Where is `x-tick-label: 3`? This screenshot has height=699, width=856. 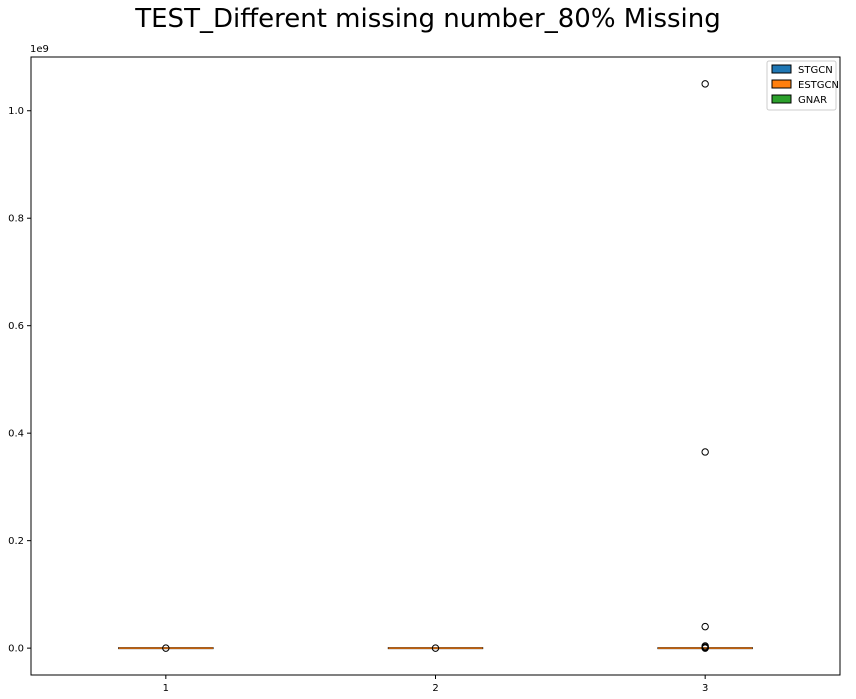
x-tick-label: 3 is located at coordinates (705, 688).